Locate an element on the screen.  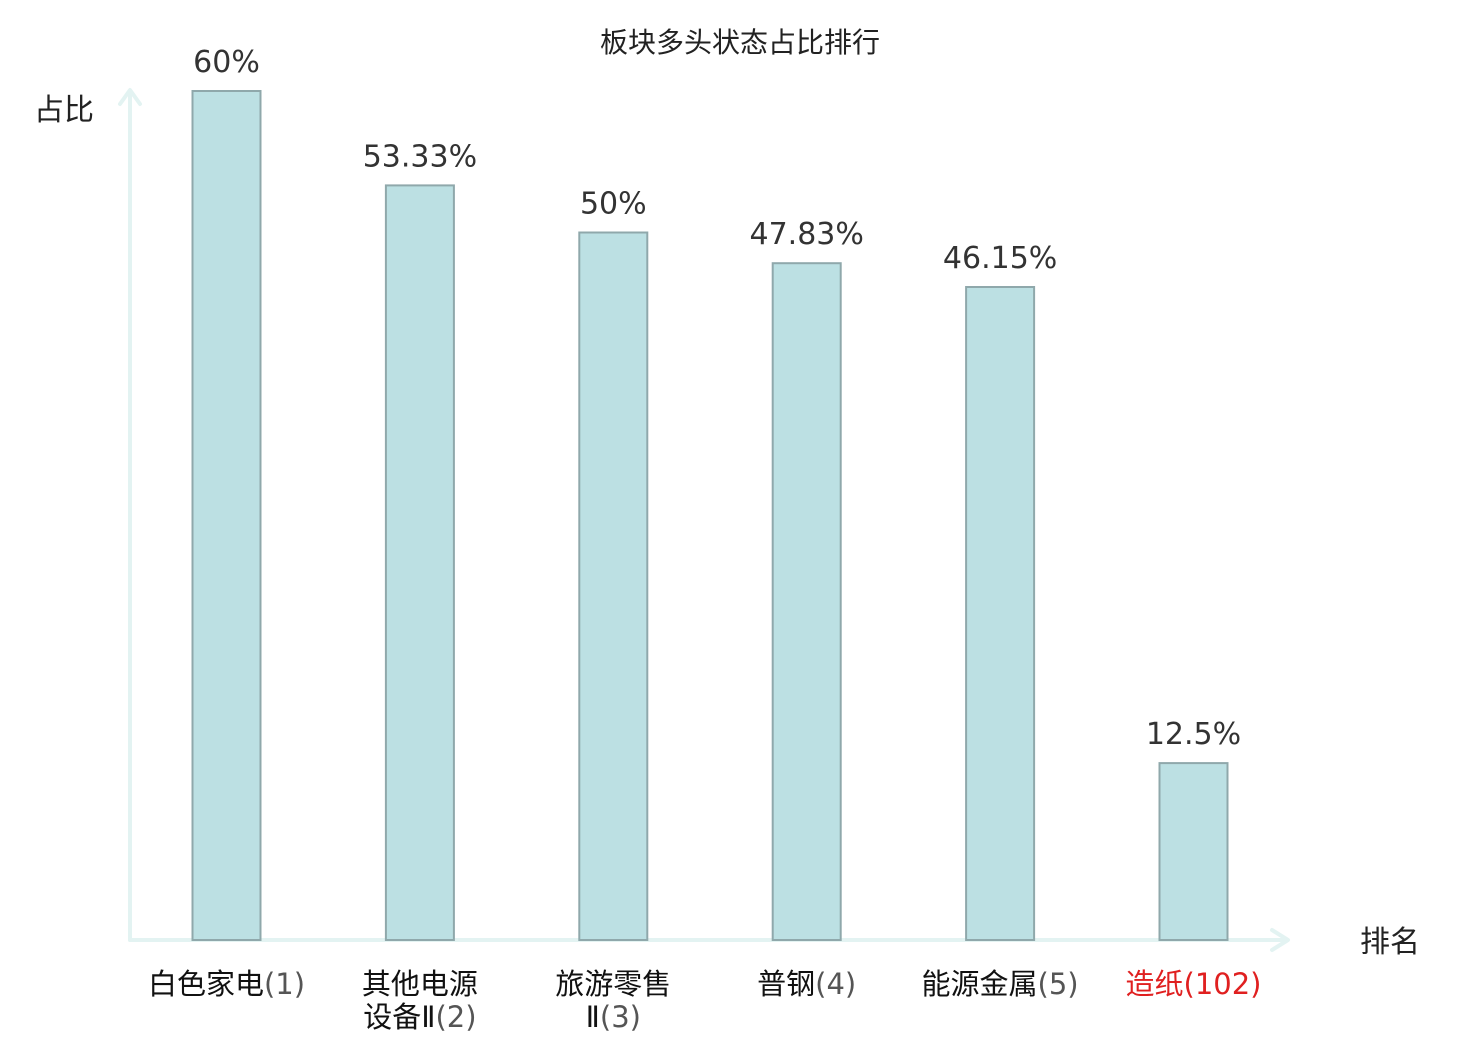
y-axis-label: 占比 is located at coordinates (64, 110).